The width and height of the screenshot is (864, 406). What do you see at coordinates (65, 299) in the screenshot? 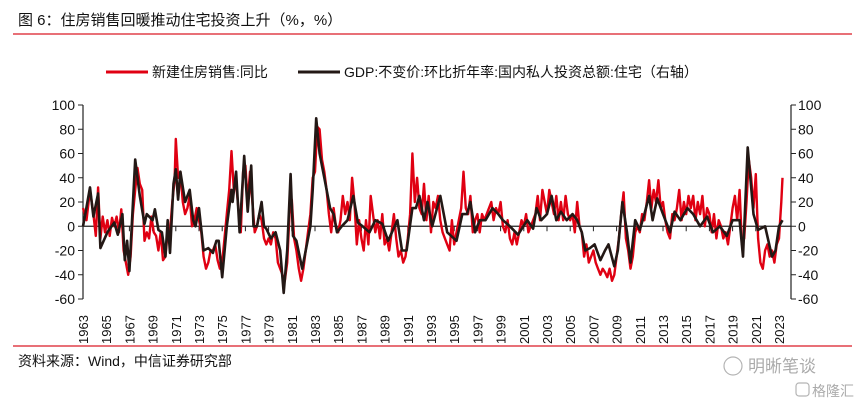
I see `left-tick-label: -60` at bounding box center [65, 299].